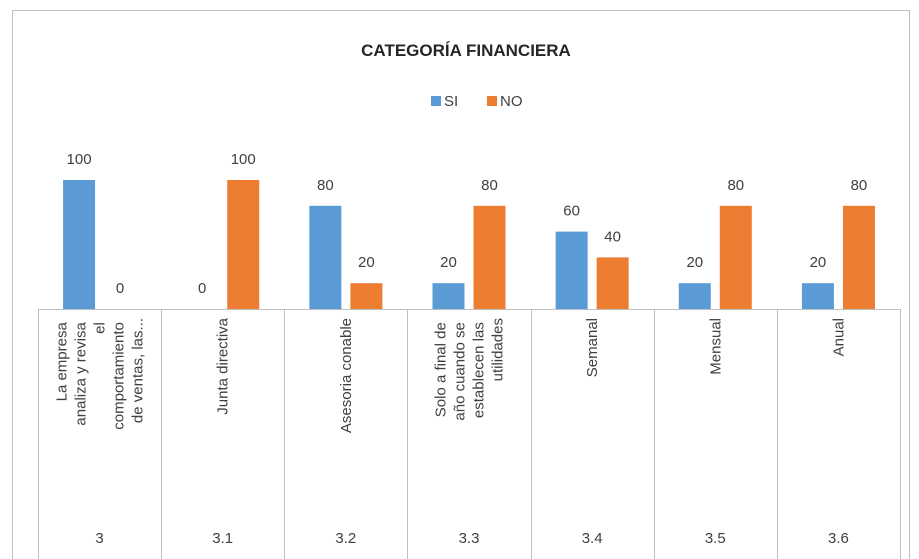 The image size is (919, 559). I want to click on group-label: 3, so click(99, 538).